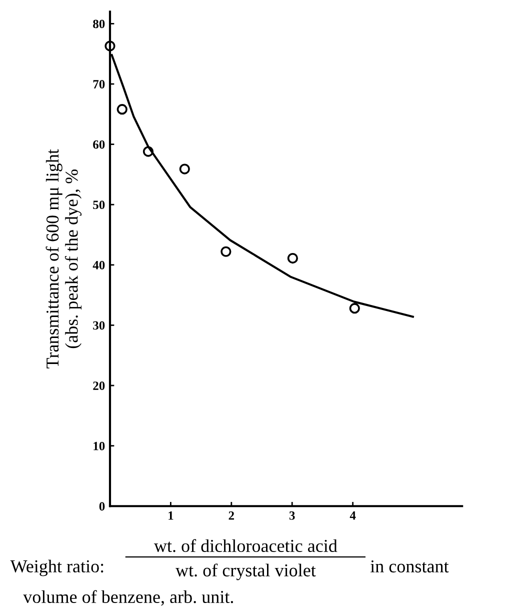 The width and height of the screenshot is (514, 612). Describe the element at coordinates (292, 515) in the screenshot. I see `x-tick-label: 3` at that location.